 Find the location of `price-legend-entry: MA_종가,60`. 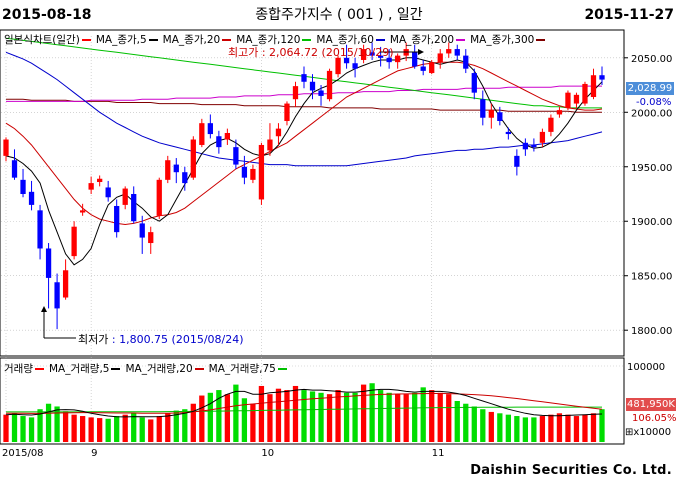

price-legend-entry: MA_종가,60 is located at coordinates (351, 40).